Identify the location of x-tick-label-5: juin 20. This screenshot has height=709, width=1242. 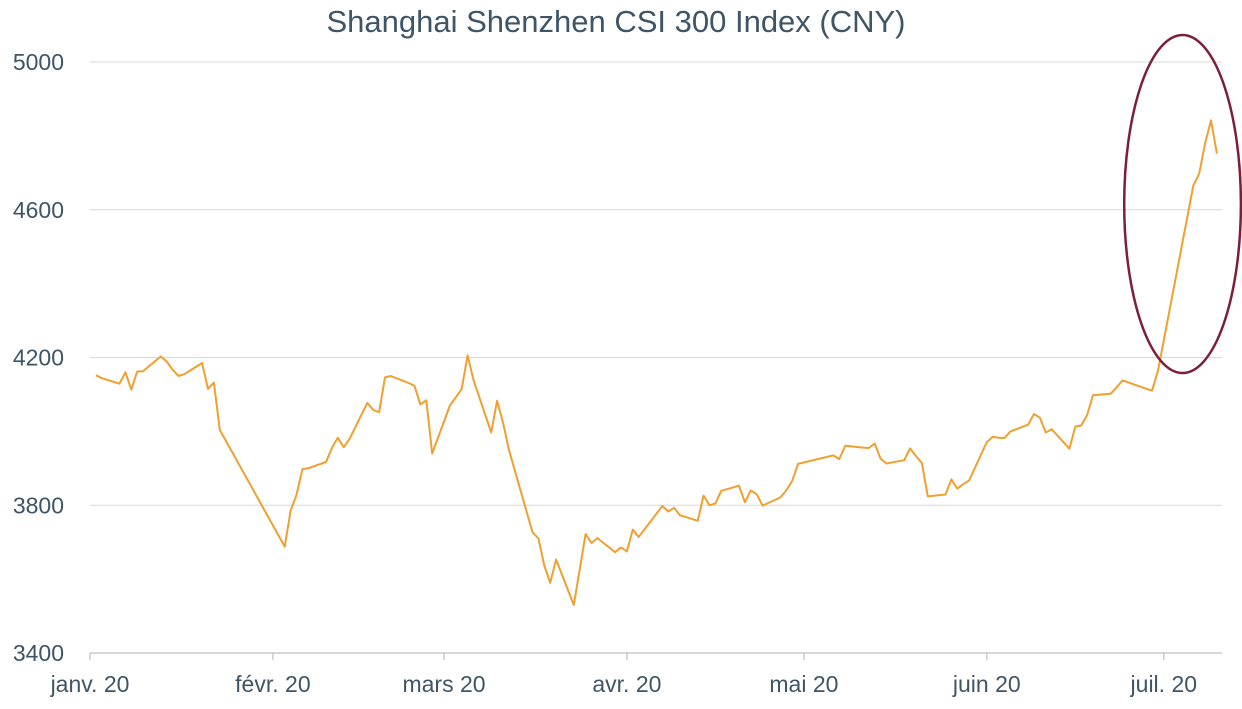
(986, 684).